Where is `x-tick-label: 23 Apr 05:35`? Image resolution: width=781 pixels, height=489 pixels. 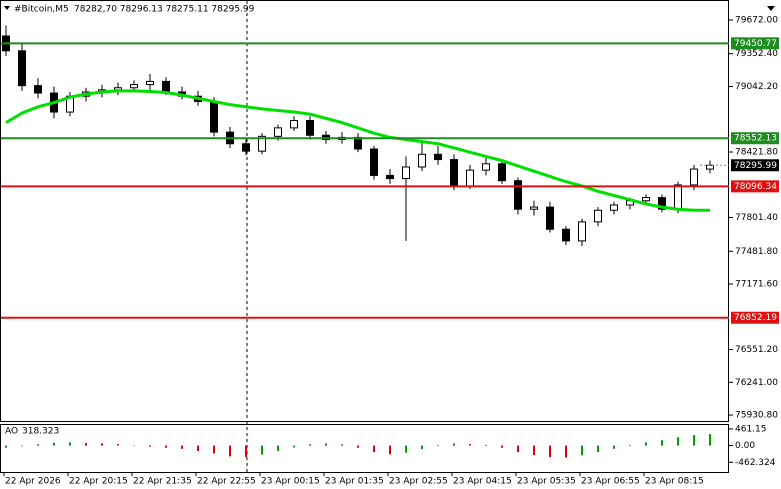 x-tick-label: 23 Apr 05:35 is located at coordinates (546, 482).